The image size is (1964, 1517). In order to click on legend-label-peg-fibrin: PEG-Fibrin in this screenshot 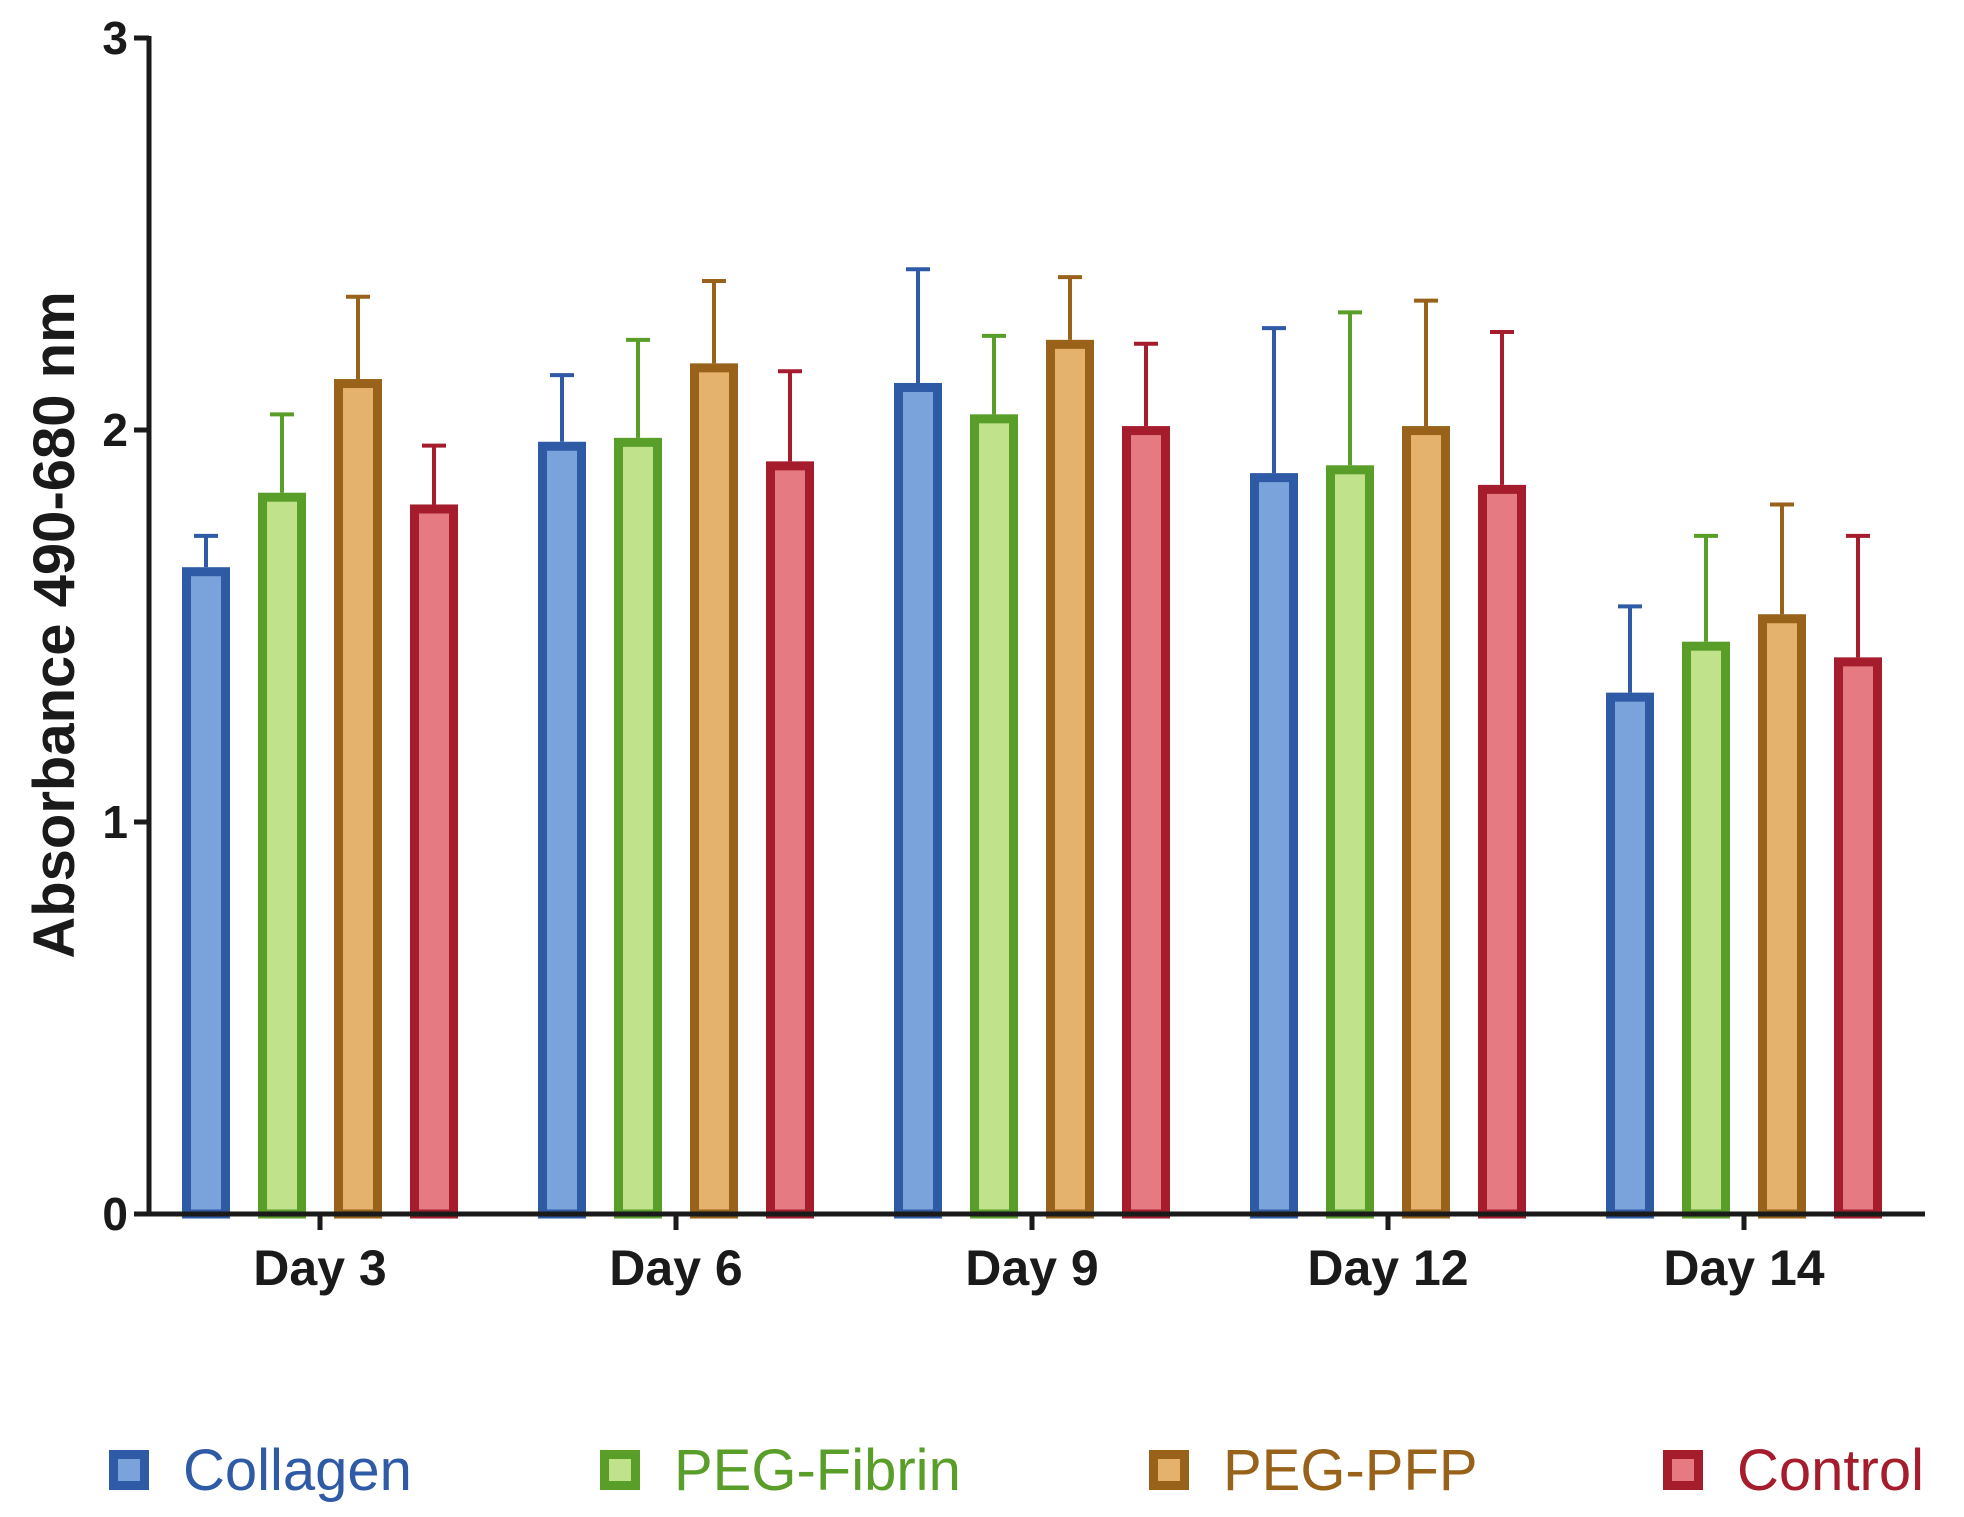, I will do `click(817, 1470)`.